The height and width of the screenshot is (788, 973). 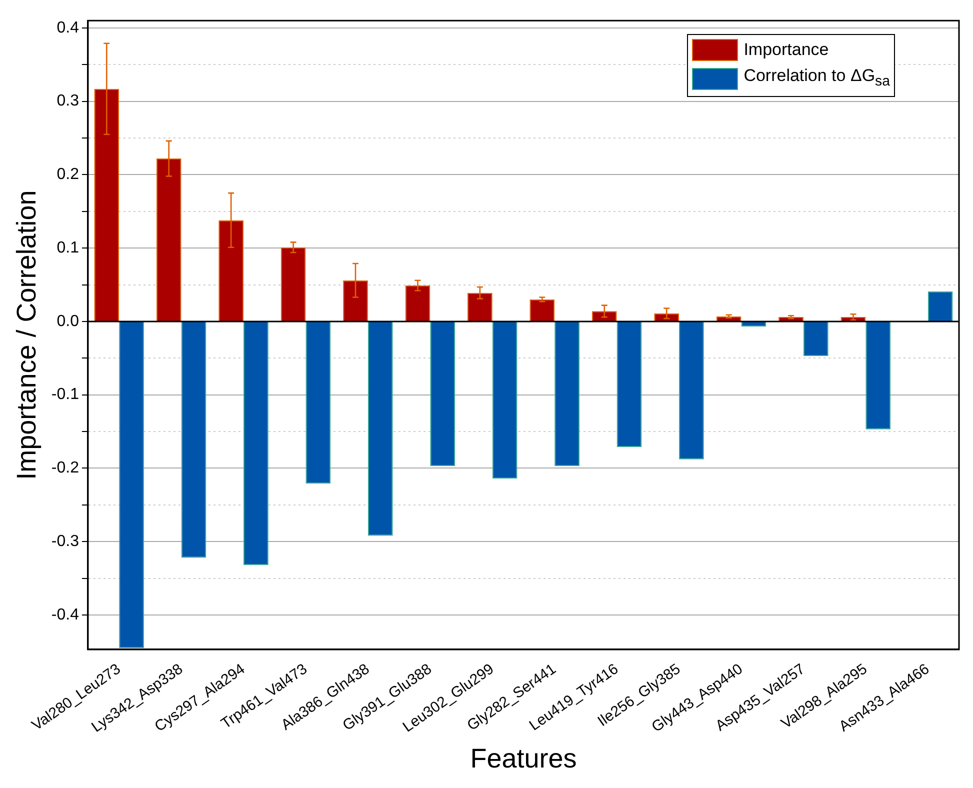 I want to click on y-tick-label: 0.1, so click(x=68, y=247).